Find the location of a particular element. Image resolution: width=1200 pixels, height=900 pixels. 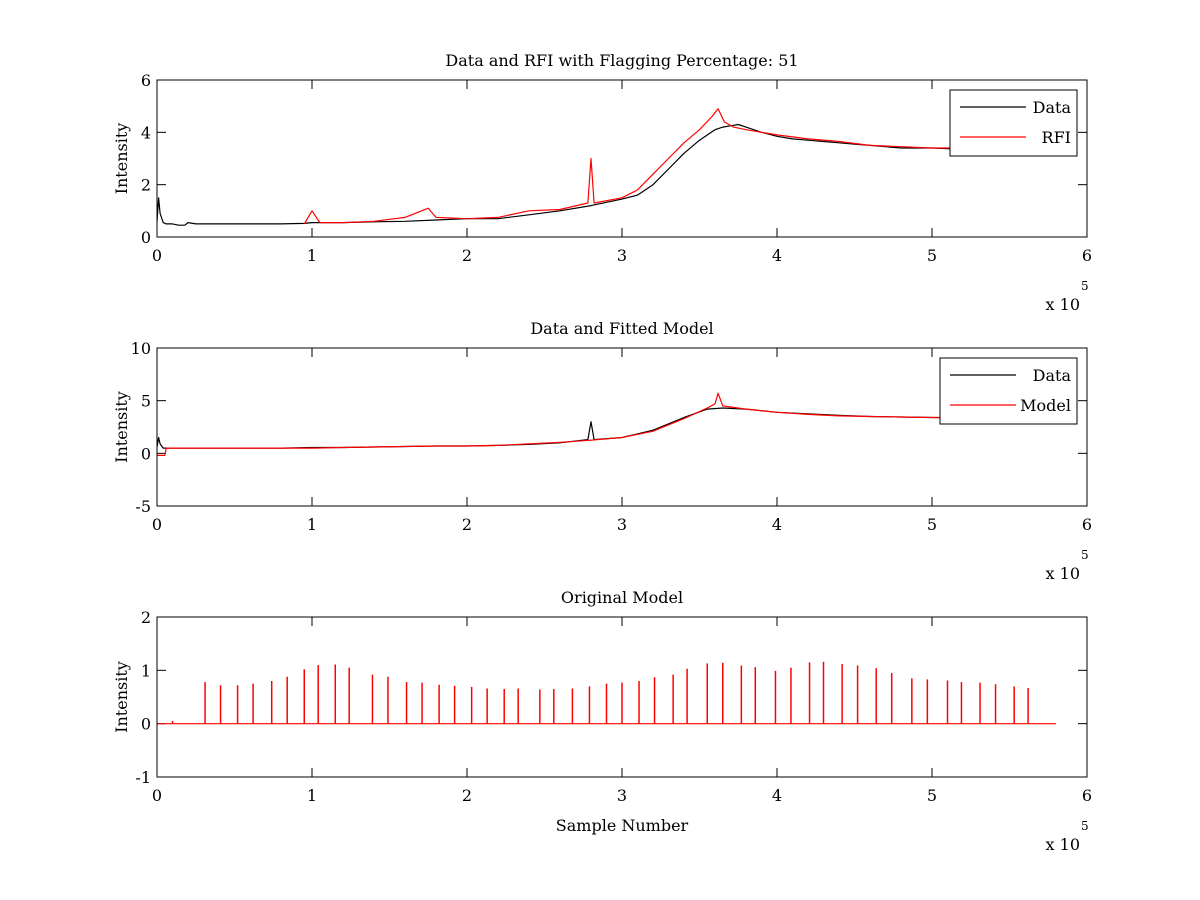

legend: Data Model is located at coordinates (1008, 391).